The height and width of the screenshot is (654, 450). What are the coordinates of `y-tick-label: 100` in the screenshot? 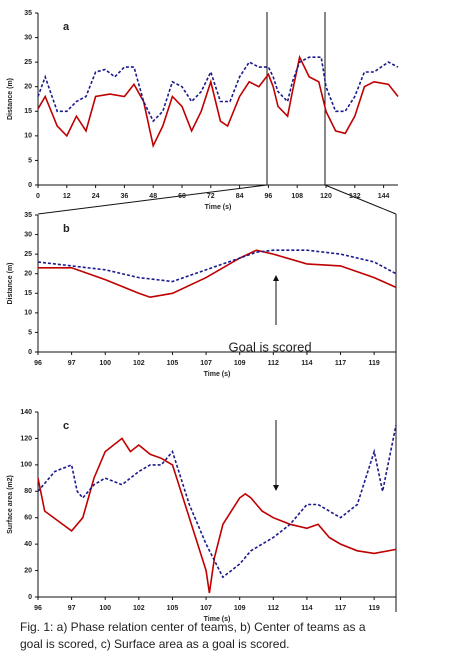 It's located at (26, 465).